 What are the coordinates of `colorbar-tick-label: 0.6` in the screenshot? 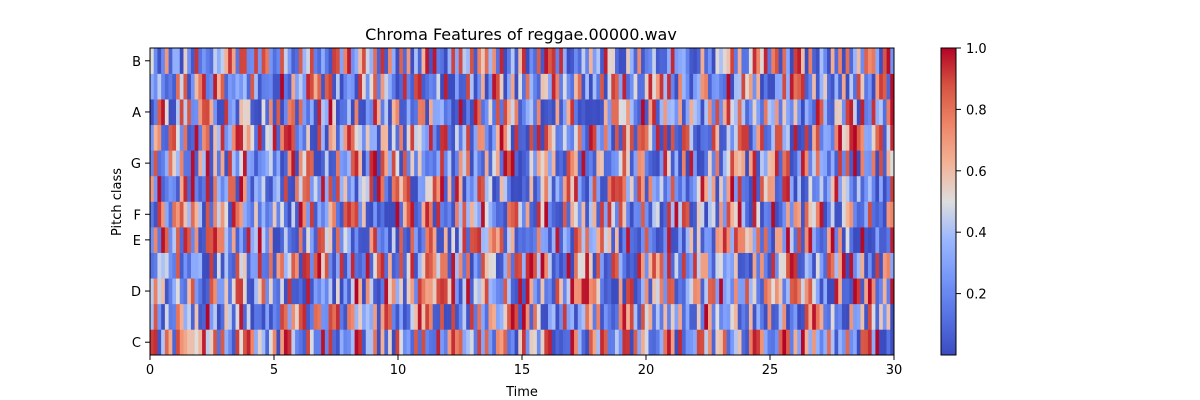 It's located at (976, 172).